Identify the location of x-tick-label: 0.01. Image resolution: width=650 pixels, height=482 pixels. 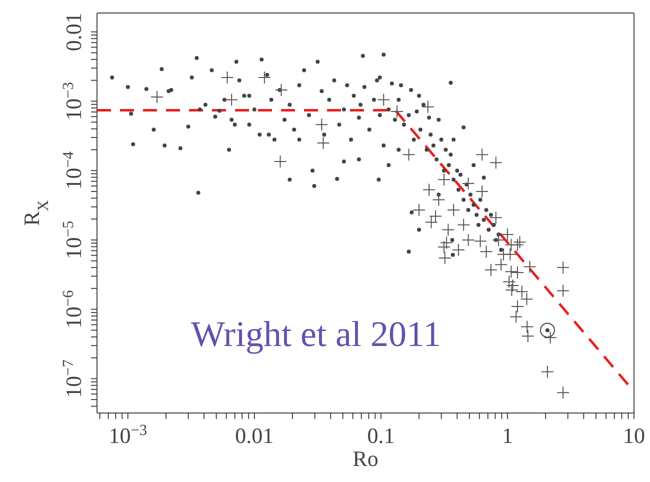
(254, 435).